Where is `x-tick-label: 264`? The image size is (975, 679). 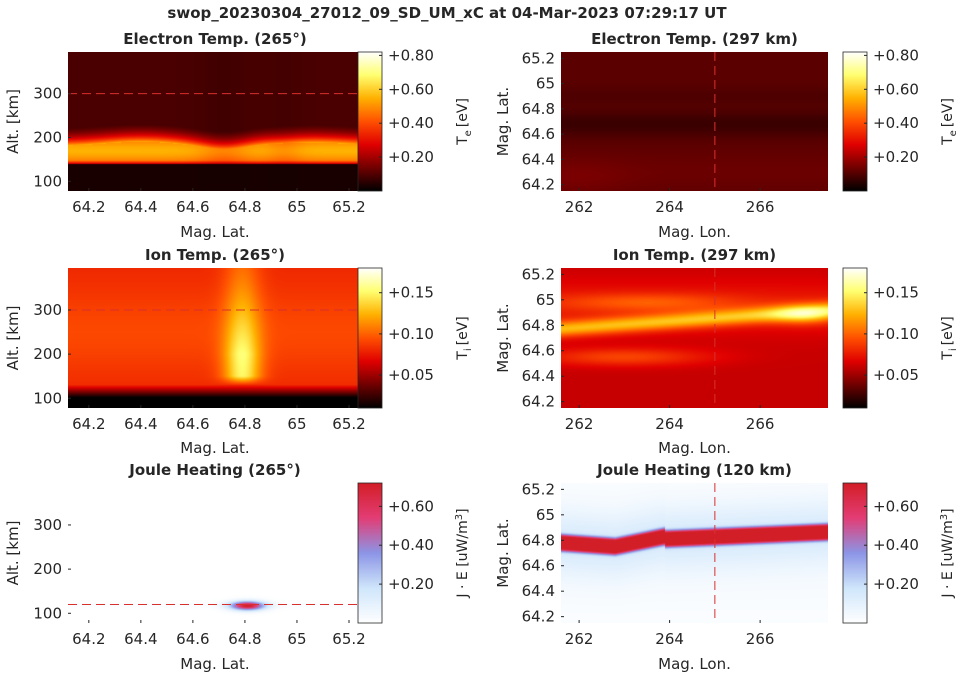
x-tick-label: 264 is located at coordinates (669, 639).